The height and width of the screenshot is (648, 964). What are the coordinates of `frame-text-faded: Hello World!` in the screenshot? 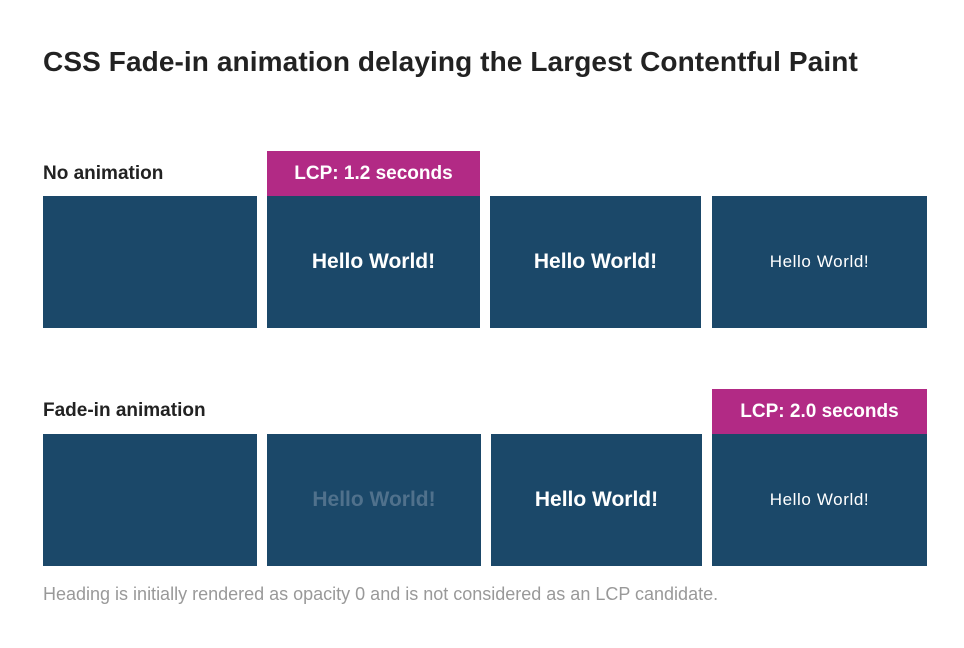 It's located at (374, 499).